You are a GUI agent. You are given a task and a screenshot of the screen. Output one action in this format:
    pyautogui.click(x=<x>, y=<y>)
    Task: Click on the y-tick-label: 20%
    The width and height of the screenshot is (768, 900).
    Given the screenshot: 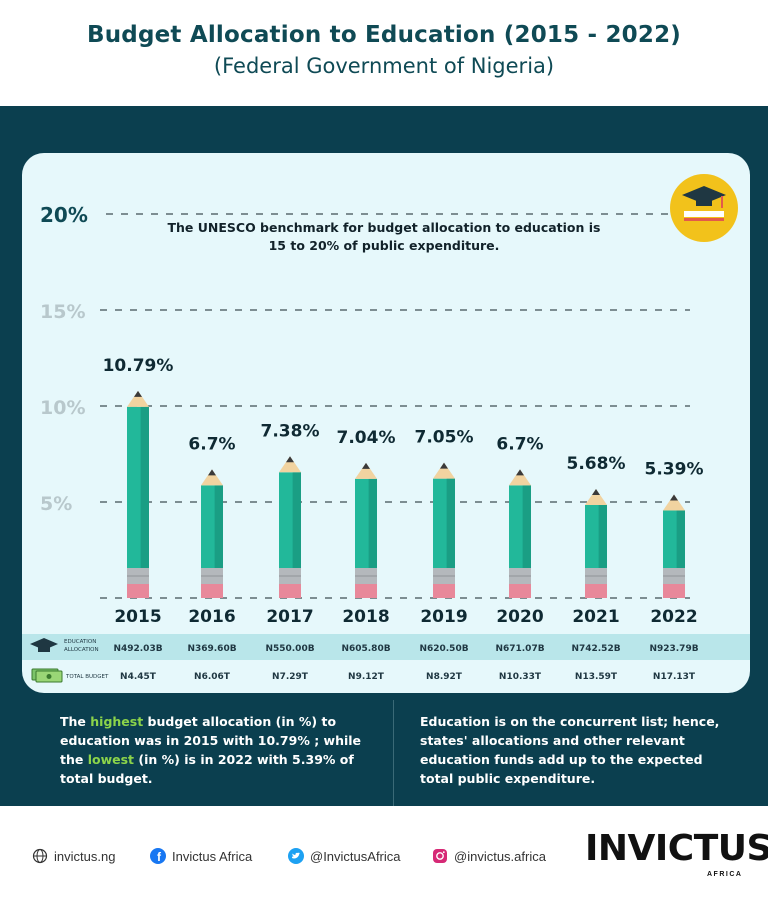 What is the action you would take?
    pyautogui.click(x=64, y=215)
    